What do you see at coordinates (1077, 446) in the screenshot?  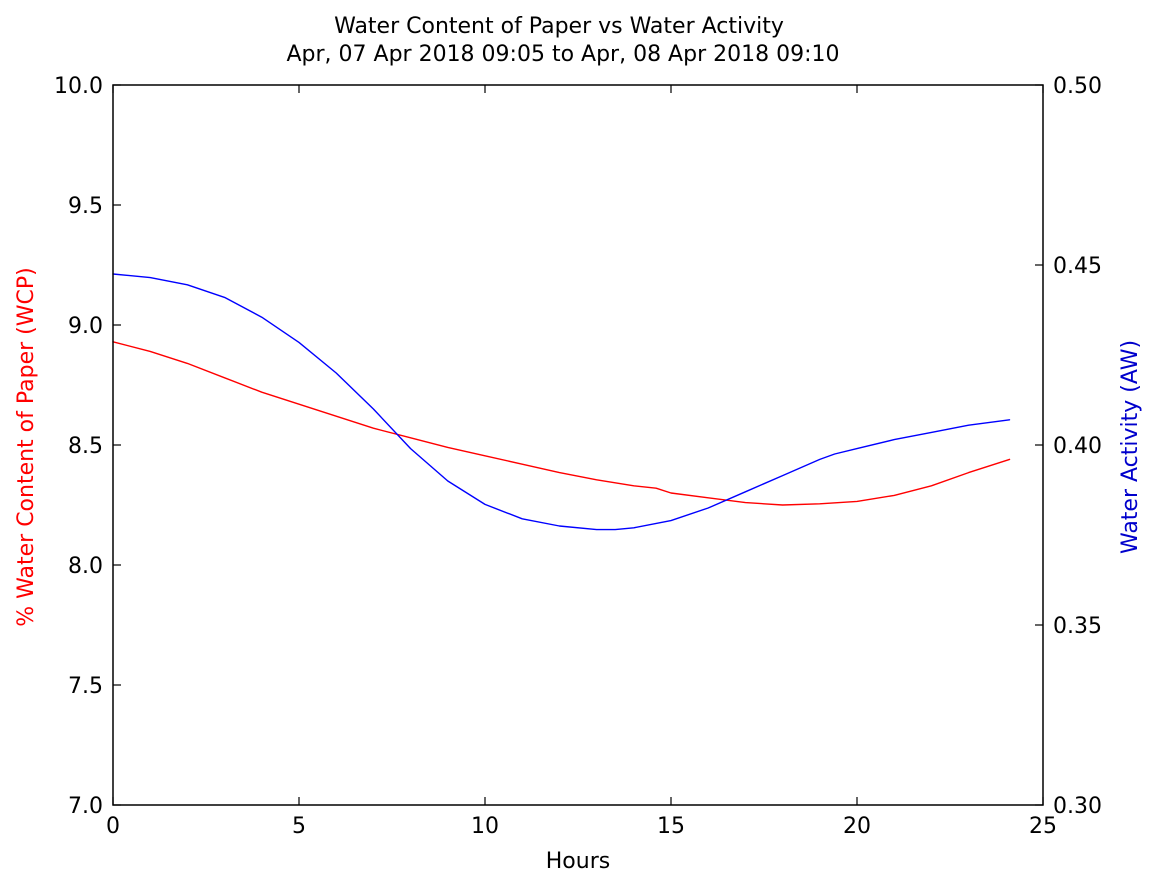 I see `y-right-tick-label: 0.40` at bounding box center [1077, 446].